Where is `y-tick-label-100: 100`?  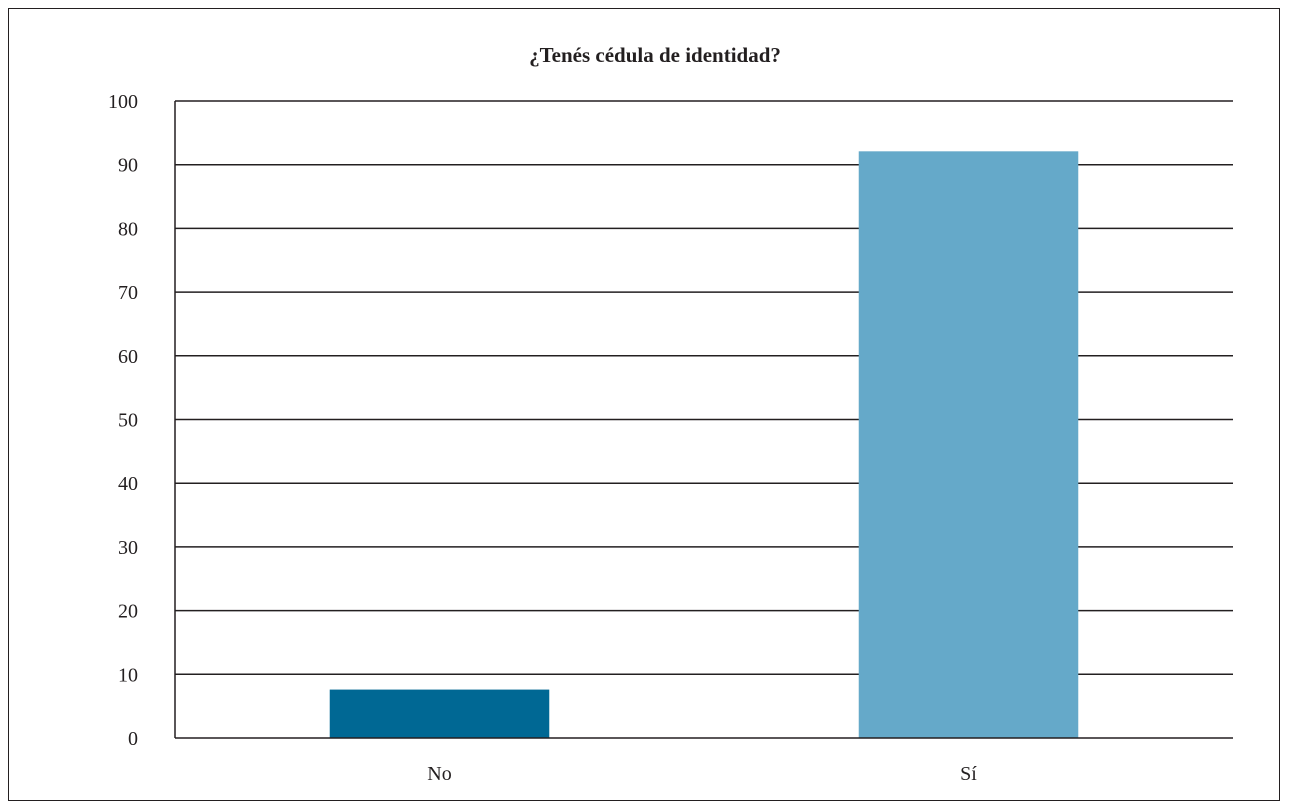
y-tick-label-100: 100 is located at coordinates (123, 102).